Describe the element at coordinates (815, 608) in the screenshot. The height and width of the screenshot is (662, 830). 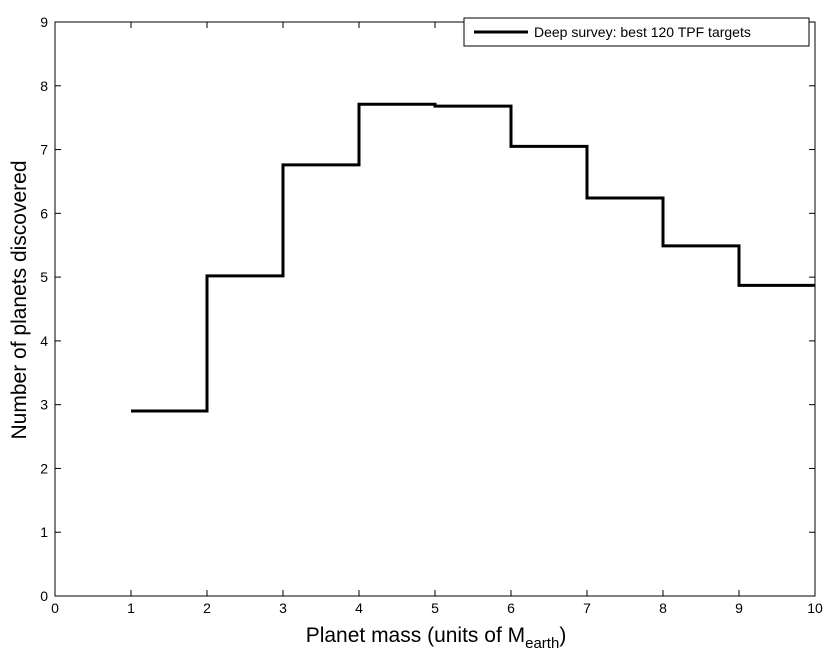
I see `x-tick-label: 10` at that location.